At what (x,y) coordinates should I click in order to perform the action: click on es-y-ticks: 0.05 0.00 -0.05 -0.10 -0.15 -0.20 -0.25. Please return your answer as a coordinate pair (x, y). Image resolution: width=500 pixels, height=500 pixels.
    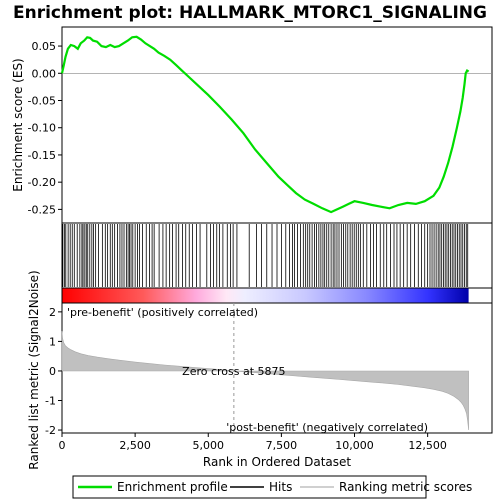
    Looking at the image, I should click on (45, 128).